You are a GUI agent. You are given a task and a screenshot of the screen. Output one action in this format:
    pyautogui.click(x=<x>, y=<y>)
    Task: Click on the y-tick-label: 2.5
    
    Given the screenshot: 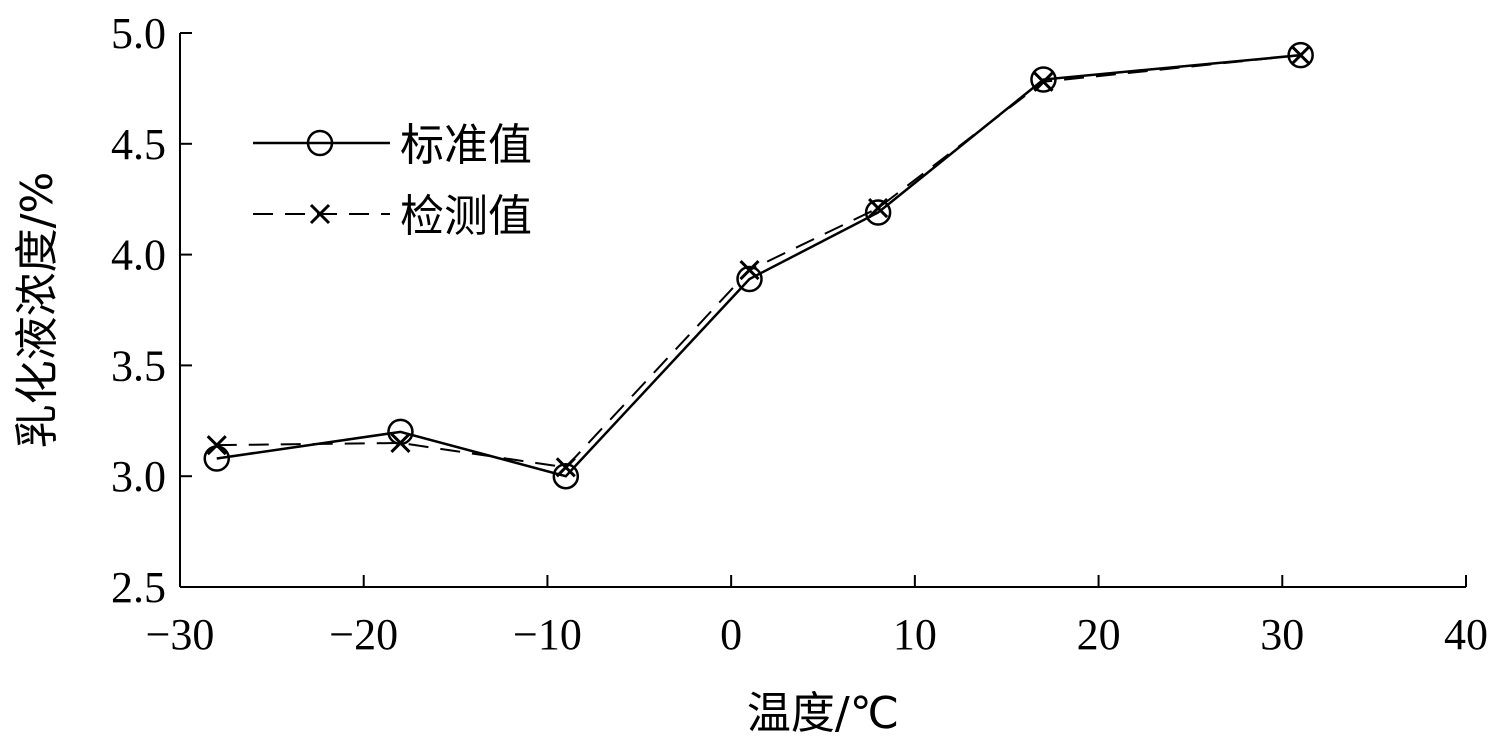 What is the action you would take?
    pyautogui.click(x=138, y=587)
    